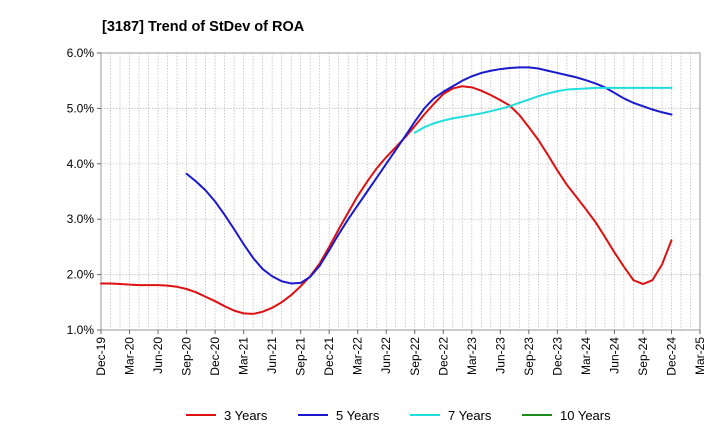 This screenshot has height=440, width=720. Describe the element at coordinates (614, 355) in the screenshot. I see `x-tick-label: Jun-24` at that location.